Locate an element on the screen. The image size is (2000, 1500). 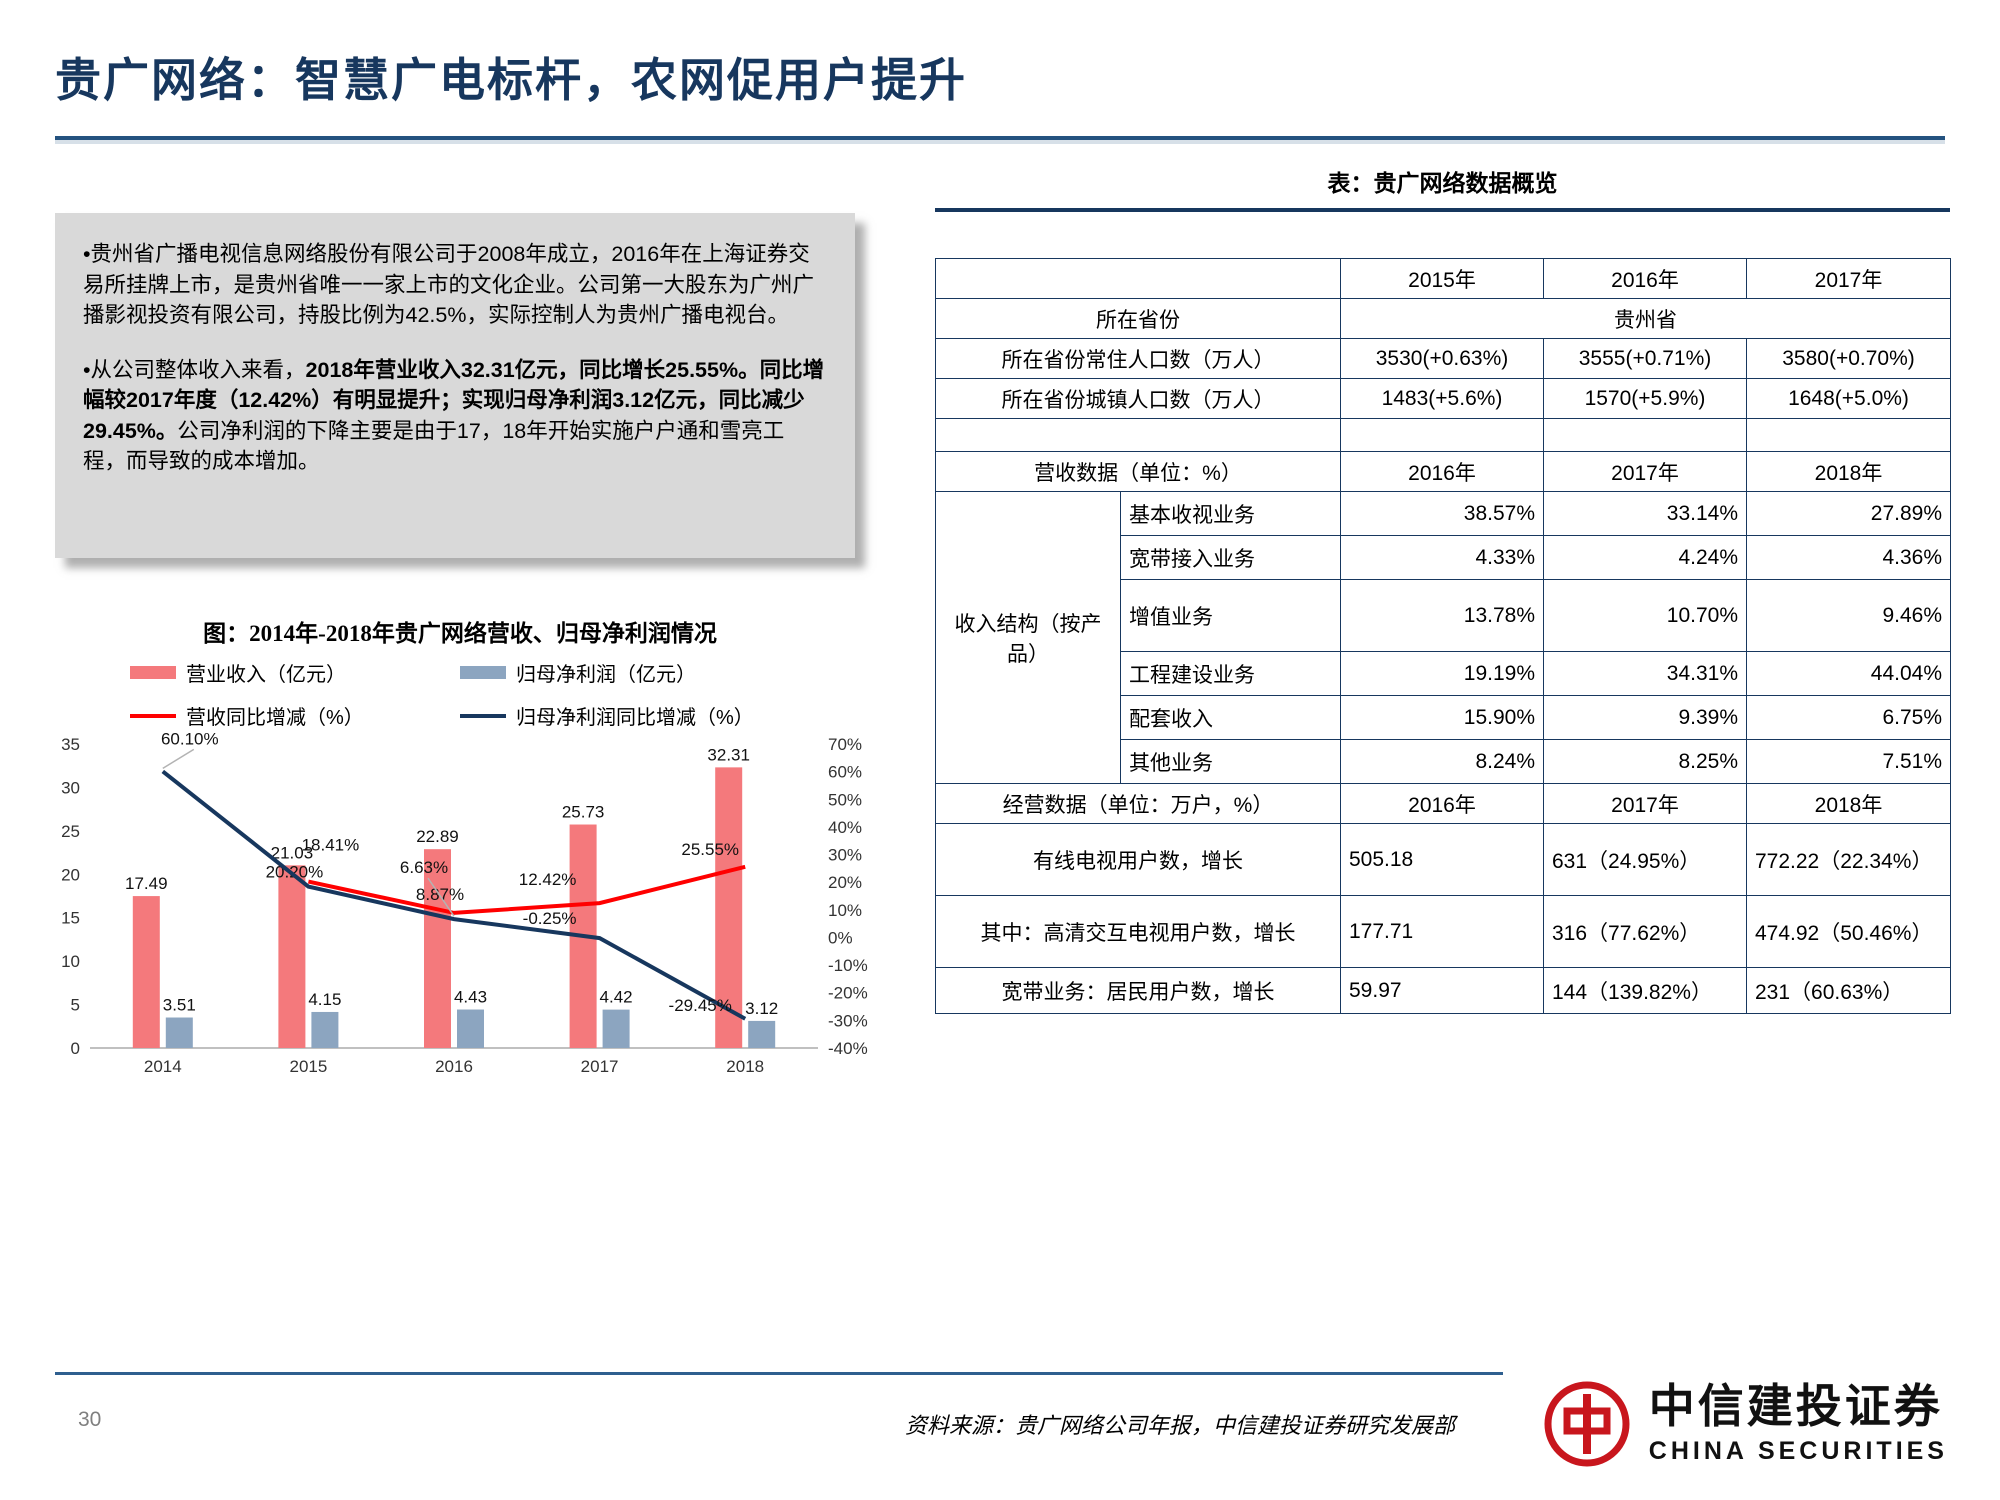
cell-value: 33.14% is located at coordinates (1645, 513).